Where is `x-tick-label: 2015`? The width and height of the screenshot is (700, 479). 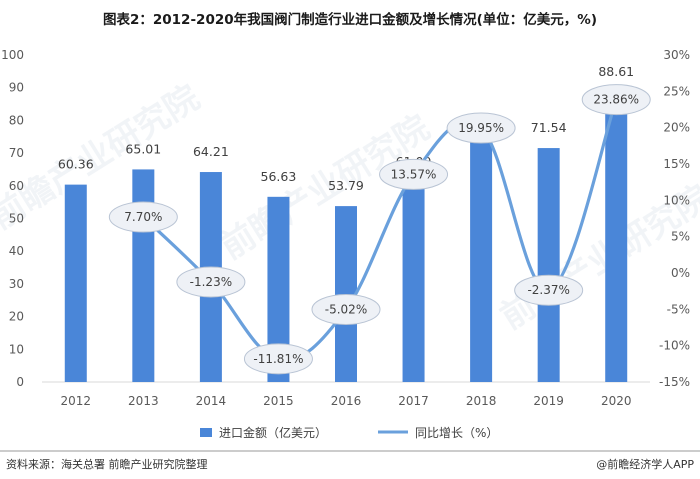
x-tick-label: 2015 is located at coordinates (278, 401).